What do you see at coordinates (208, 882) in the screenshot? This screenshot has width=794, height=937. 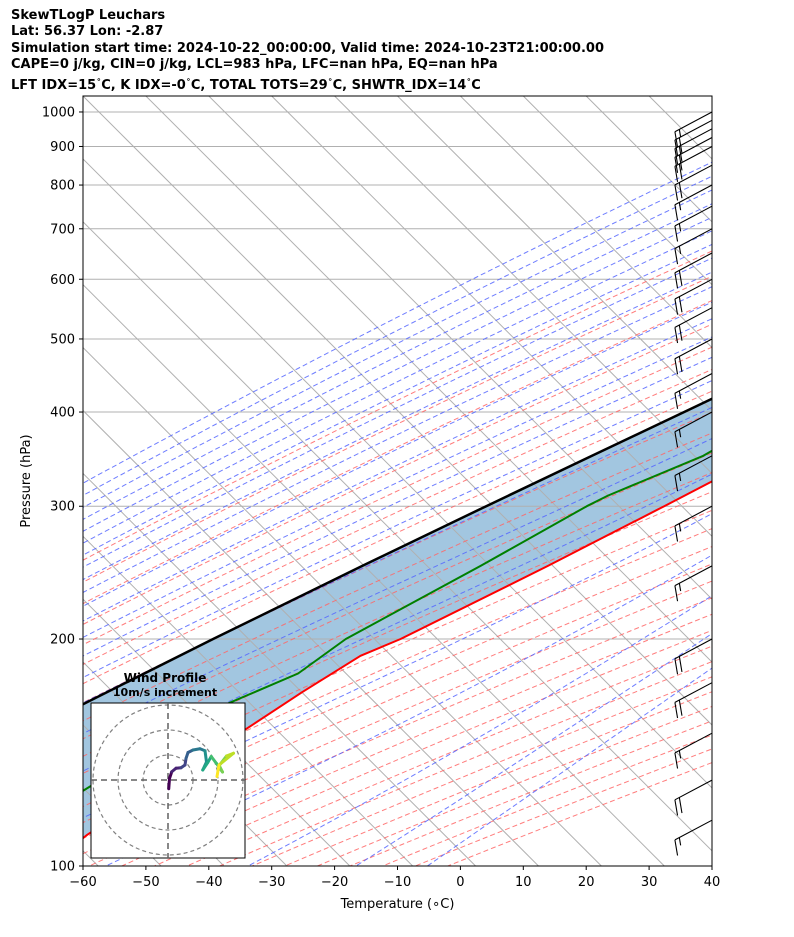 I see `x-tick-label: −40` at bounding box center [208, 882].